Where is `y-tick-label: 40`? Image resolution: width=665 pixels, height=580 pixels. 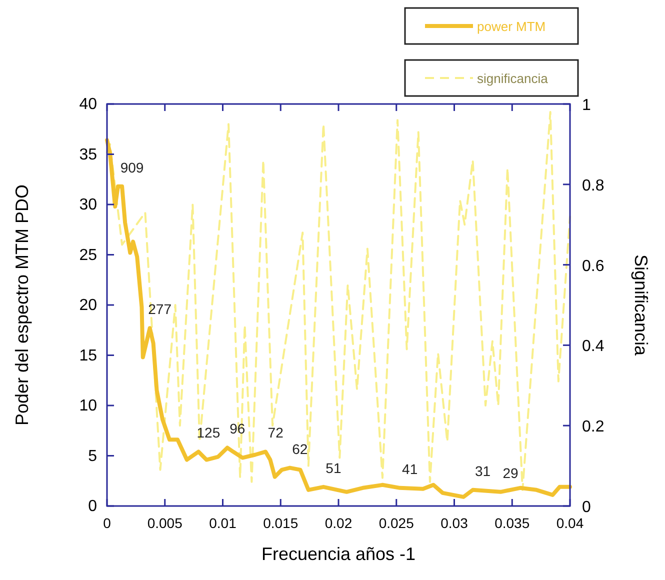 y-tick-label: 40 is located at coordinates (88, 104).